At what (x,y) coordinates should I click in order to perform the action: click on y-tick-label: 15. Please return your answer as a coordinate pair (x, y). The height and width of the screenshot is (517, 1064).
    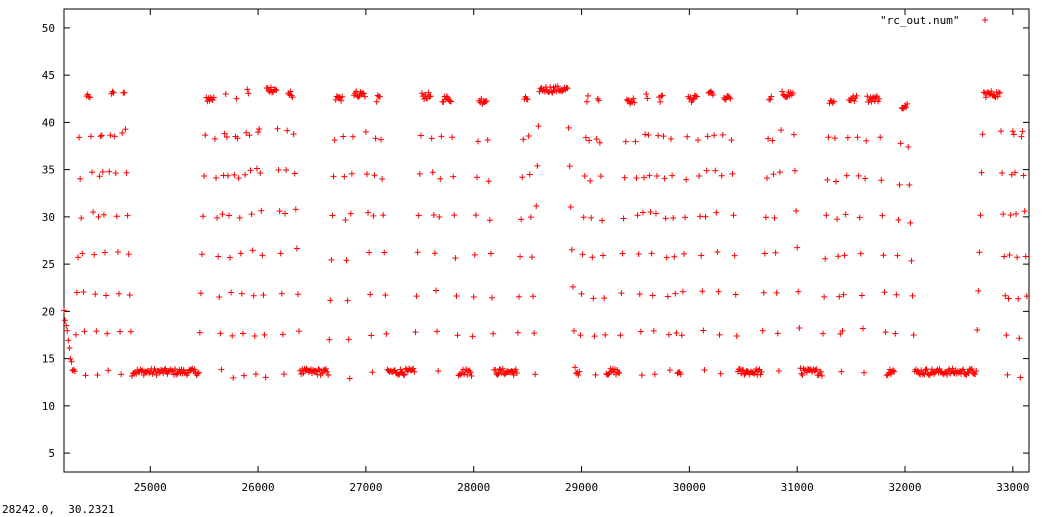
    Looking at the image, I should click on (48, 359).